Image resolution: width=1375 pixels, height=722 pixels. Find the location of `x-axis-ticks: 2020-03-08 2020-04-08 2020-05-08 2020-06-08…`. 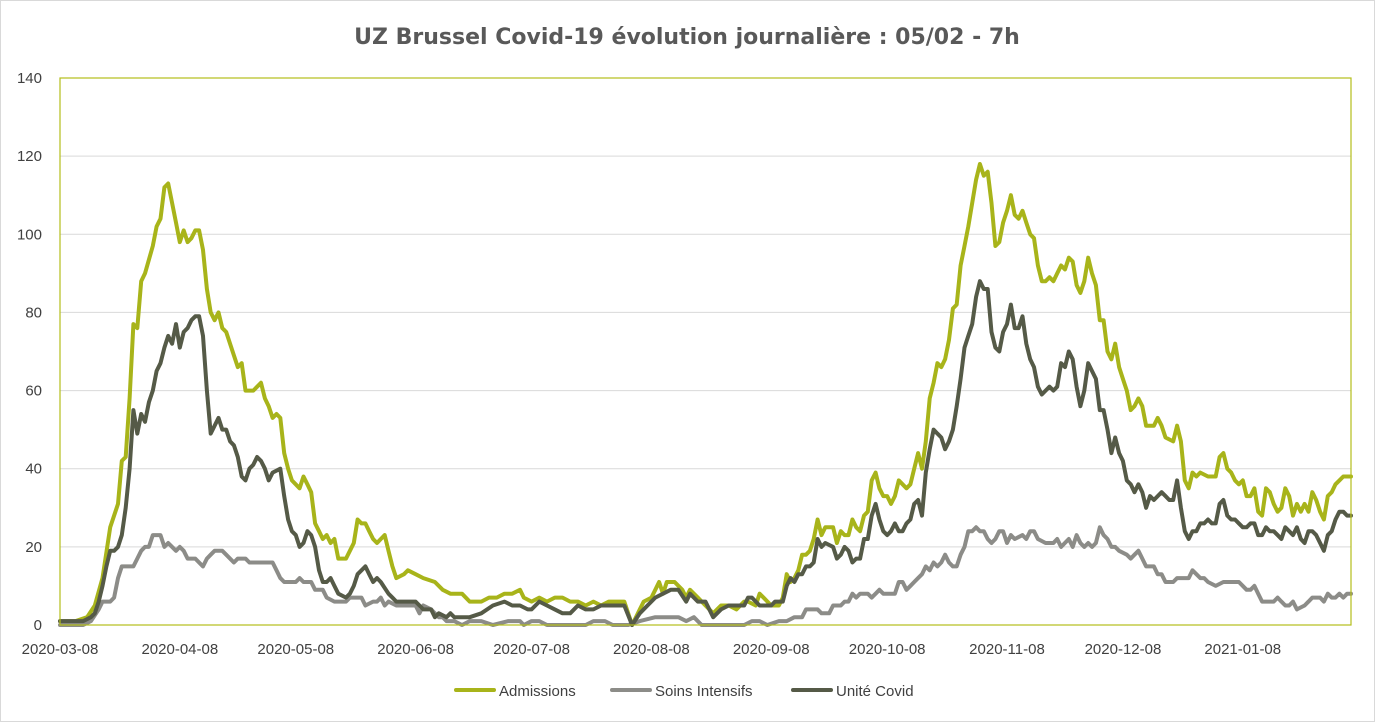

x-axis-ticks: 2020-03-08 2020-04-08 2020-05-08 2020-06-08… is located at coordinates (652, 649).